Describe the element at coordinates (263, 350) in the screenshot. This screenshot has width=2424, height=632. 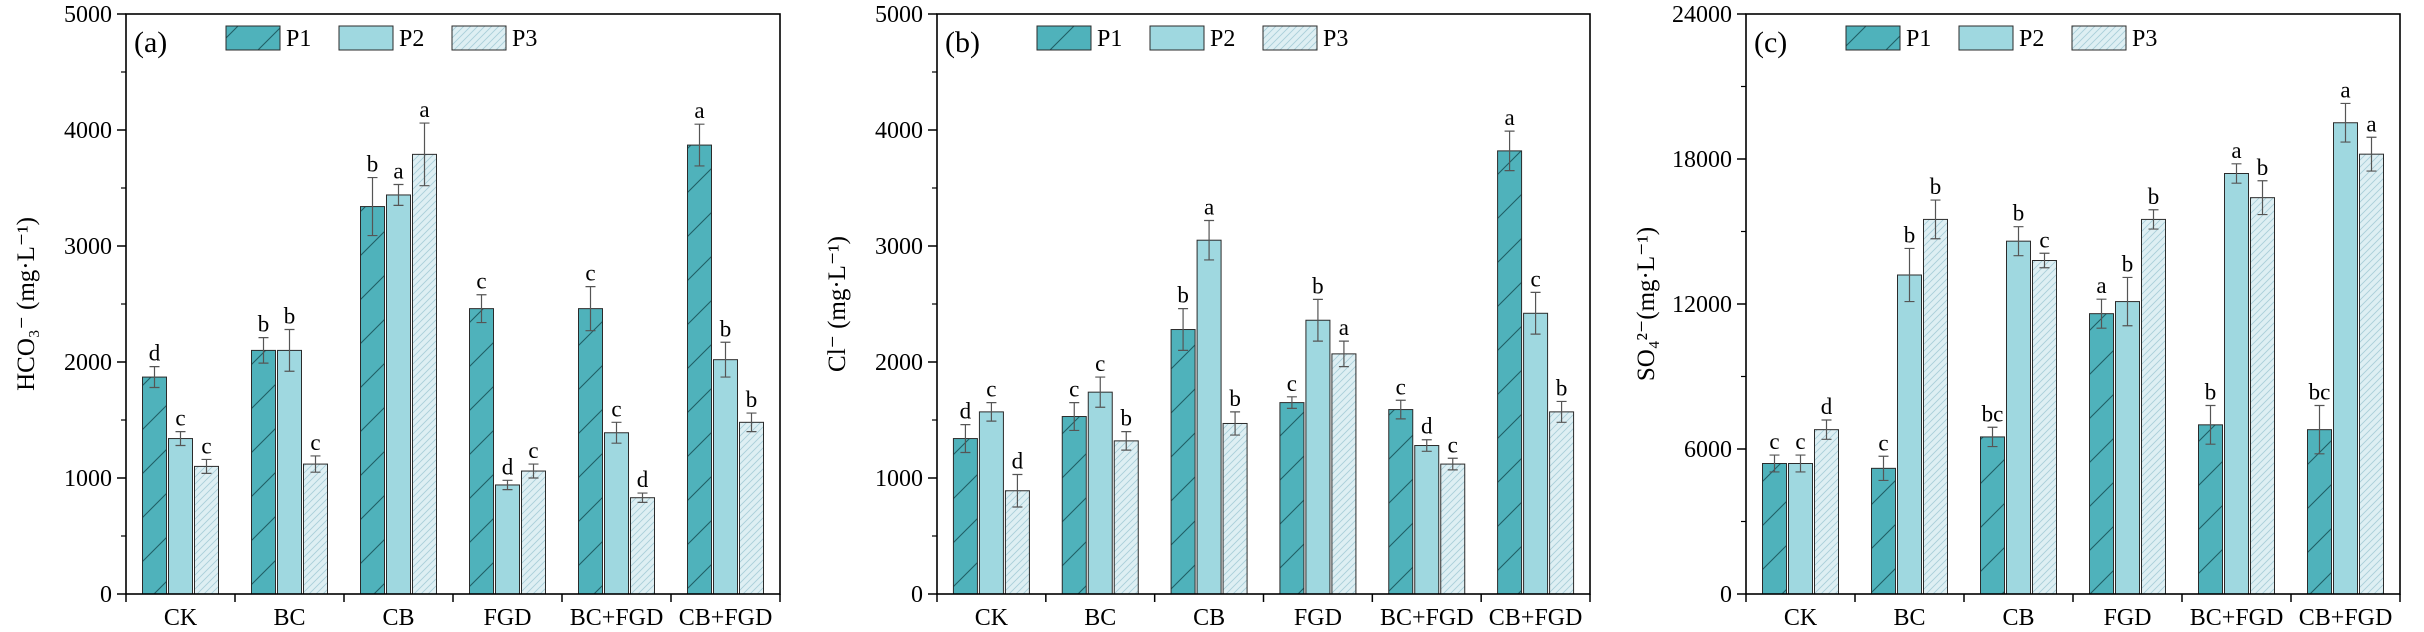
I see `error-bar-P1-BC` at that location.